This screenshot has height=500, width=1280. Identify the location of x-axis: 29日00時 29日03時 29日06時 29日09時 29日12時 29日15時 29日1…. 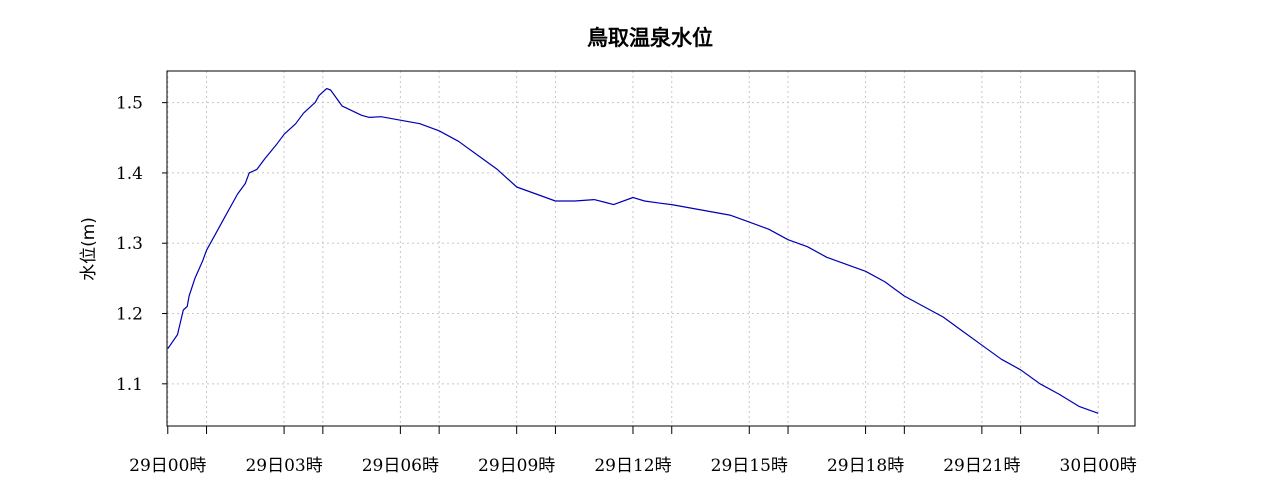
(633, 451).